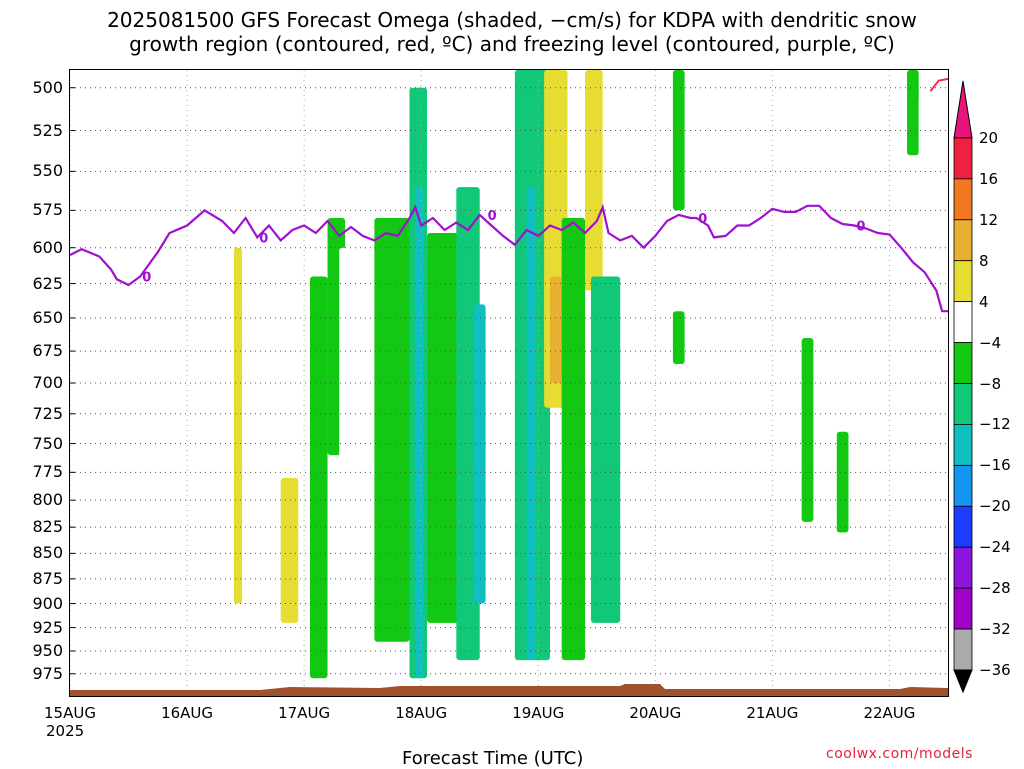 This screenshot has height=769, width=1024. Describe the element at coordinates (47, 130) in the screenshot. I see `y-tick-label: 525` at that location.